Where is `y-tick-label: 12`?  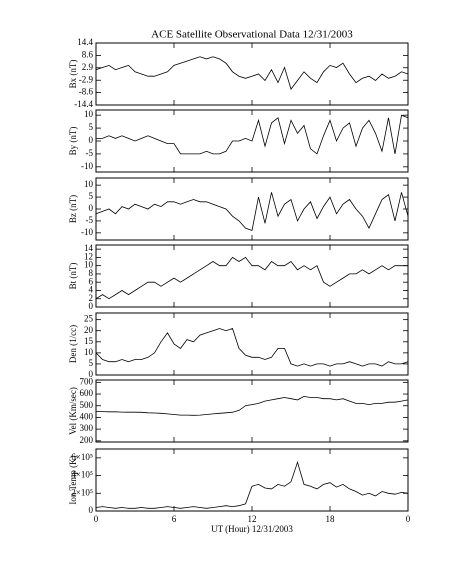
y-tick-label: 12 is located at coordinates (88, 256).